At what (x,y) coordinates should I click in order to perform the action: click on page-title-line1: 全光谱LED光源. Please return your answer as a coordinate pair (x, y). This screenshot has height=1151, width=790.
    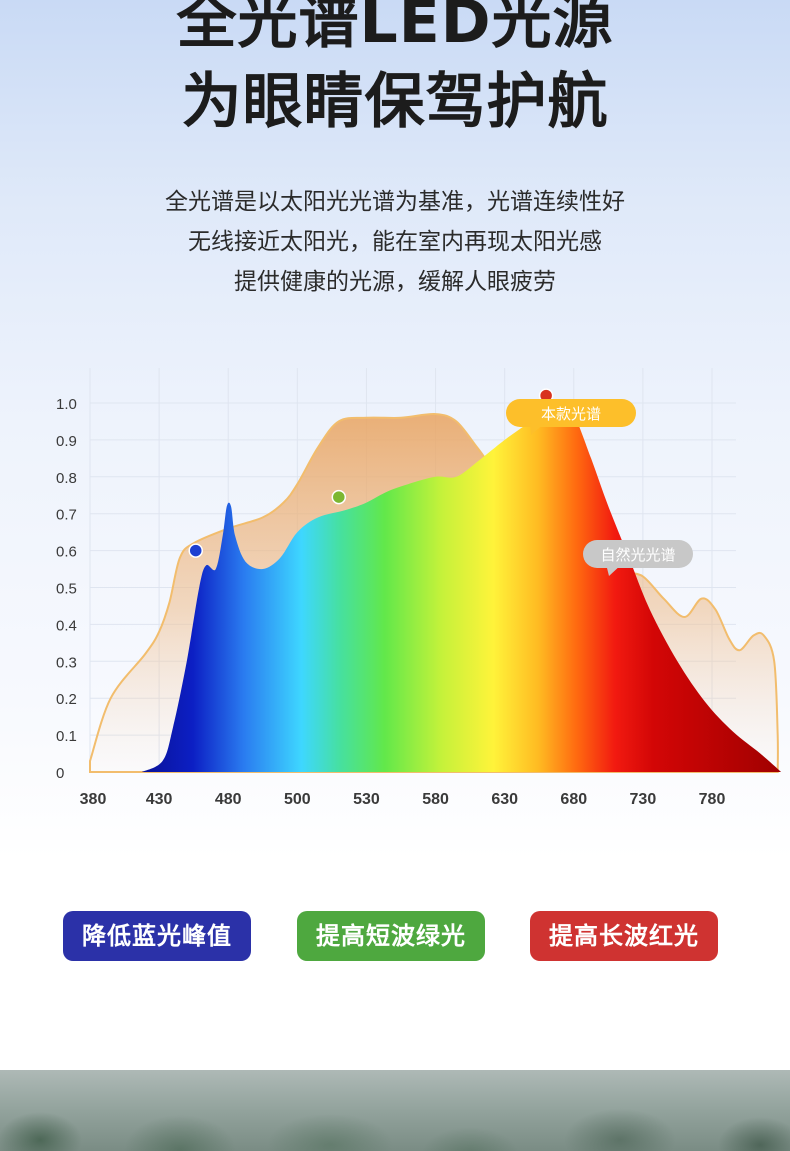
    Looking at the image, I should click on (395, 28).